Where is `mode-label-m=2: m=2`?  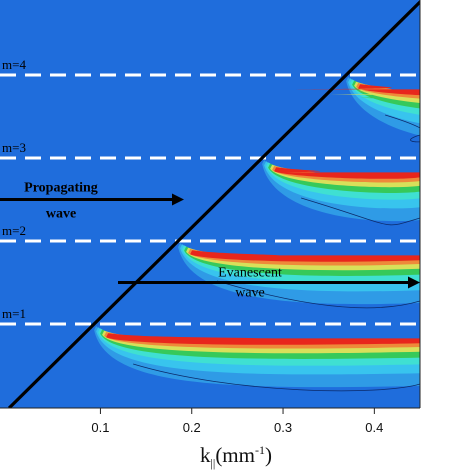
mode-label-m=2: m=2 is located at coordinates (14, 230).